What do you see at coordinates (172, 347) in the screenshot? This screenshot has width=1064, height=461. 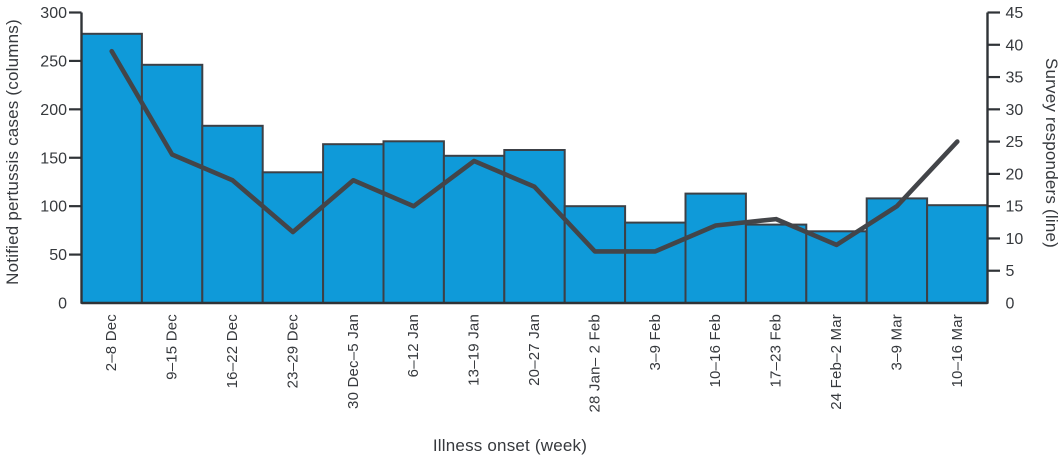 I see `x-tick-label: 9–15 Dec` at bounding box center [172, 347].